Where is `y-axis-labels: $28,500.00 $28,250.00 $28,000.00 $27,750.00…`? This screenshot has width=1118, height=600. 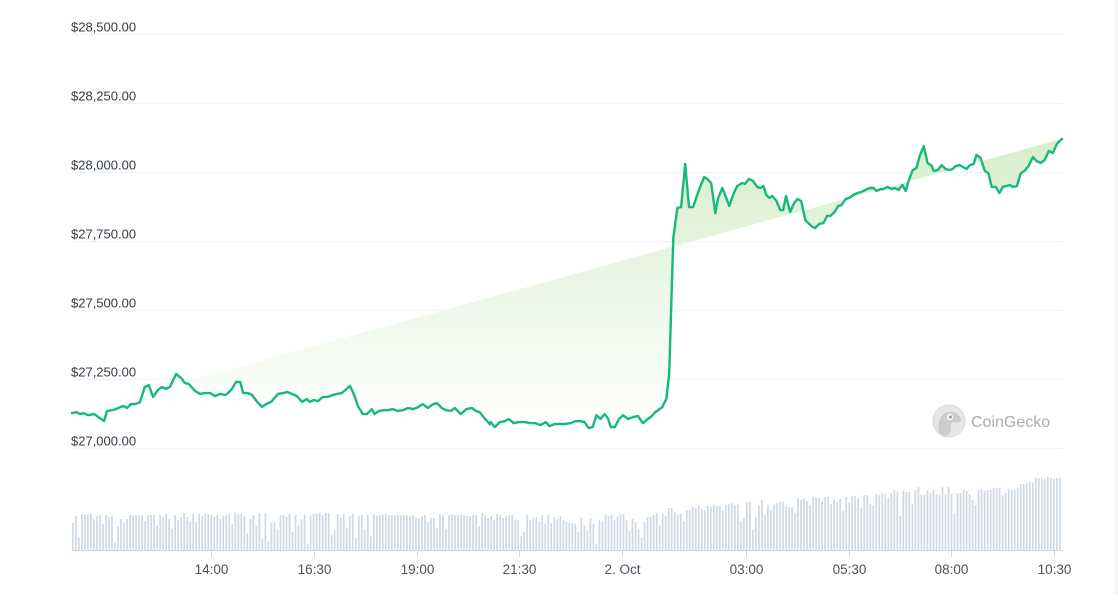 y-axis-labels: $28,500.00 $28,250.00 $28,000.00 $27,750.00… is located at coordinates (103, 234).